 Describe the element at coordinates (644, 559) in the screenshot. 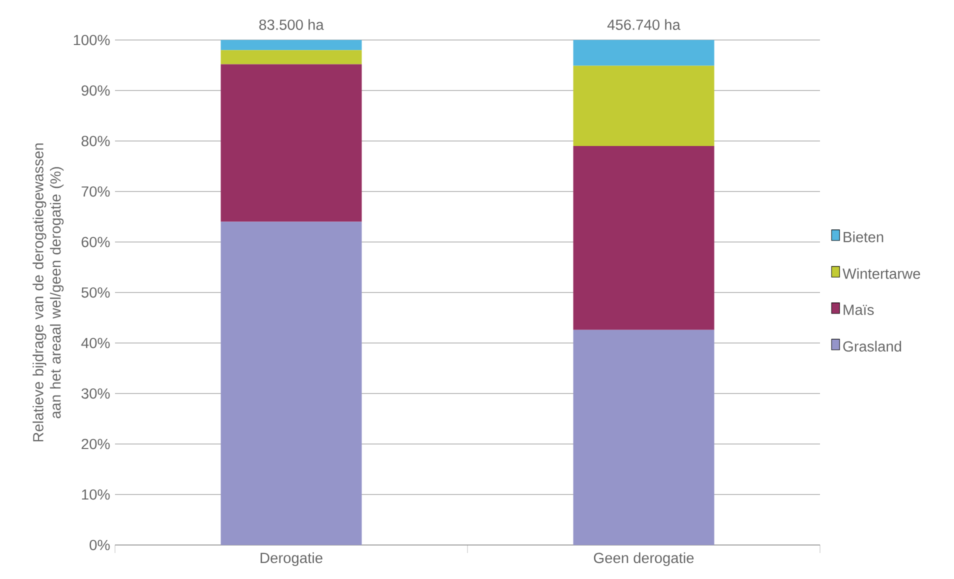

I see `x-tick-label: Geen derogatie` at that location.